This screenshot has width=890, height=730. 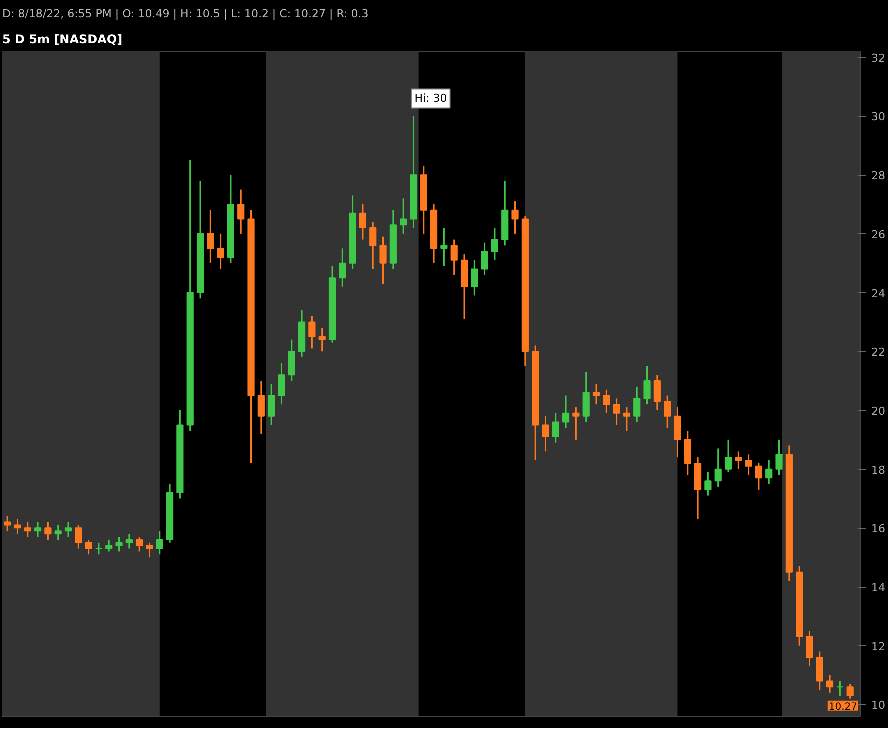 I want to click on y-tick-label: 16, so click(x=879, y=529).